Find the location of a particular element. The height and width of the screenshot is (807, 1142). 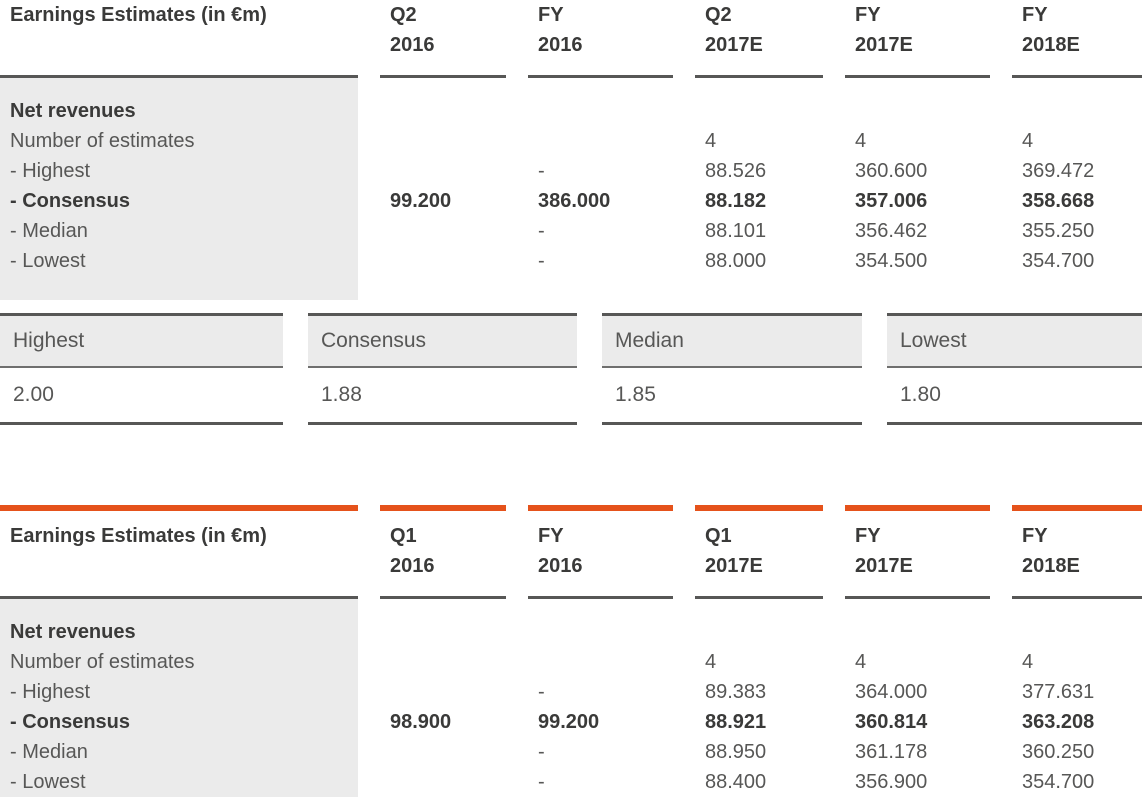

row-label: - Highest is located at coordinates (50, 171).